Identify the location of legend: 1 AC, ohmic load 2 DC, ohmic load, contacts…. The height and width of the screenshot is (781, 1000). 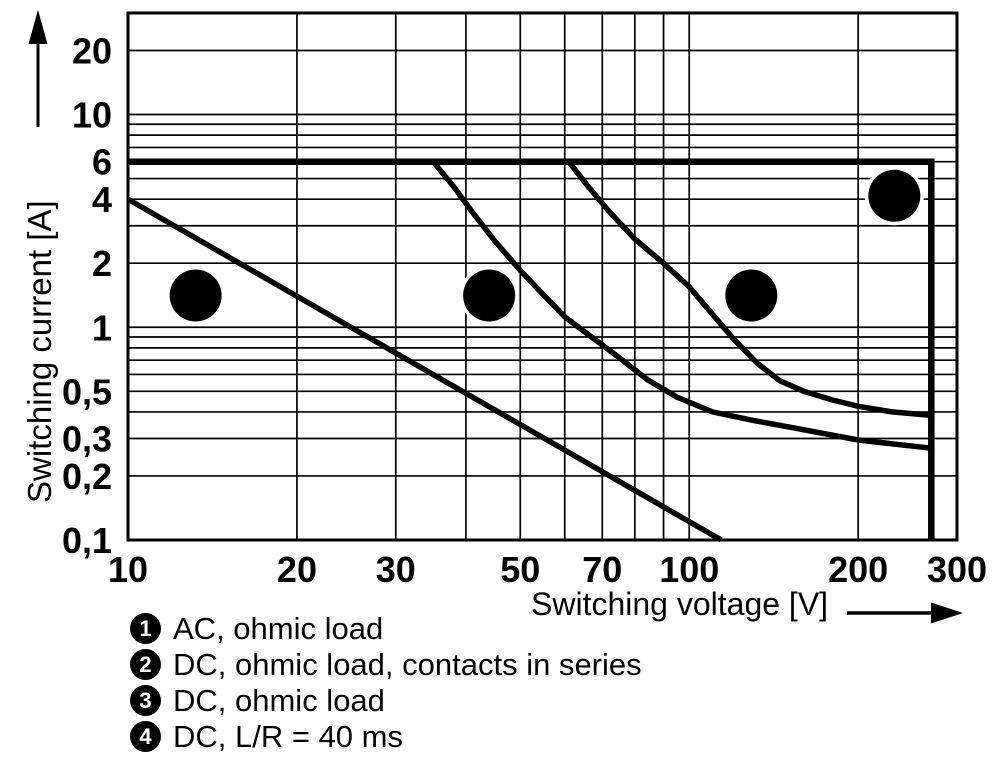
(386, 683).